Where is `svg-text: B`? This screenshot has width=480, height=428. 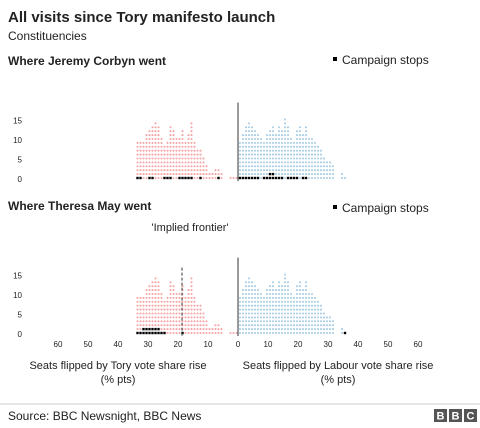 svg-text: B is located at coordinates (456, 417).